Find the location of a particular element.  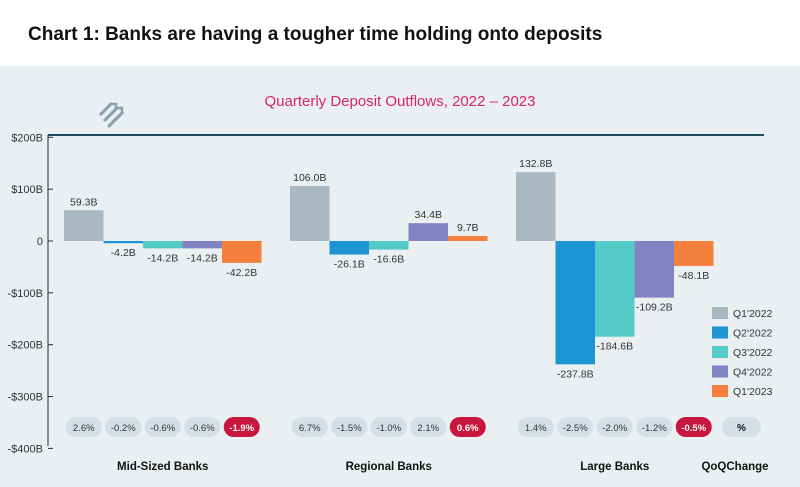

bar-value-label: 34.4B is located at coordinates (428, 215).